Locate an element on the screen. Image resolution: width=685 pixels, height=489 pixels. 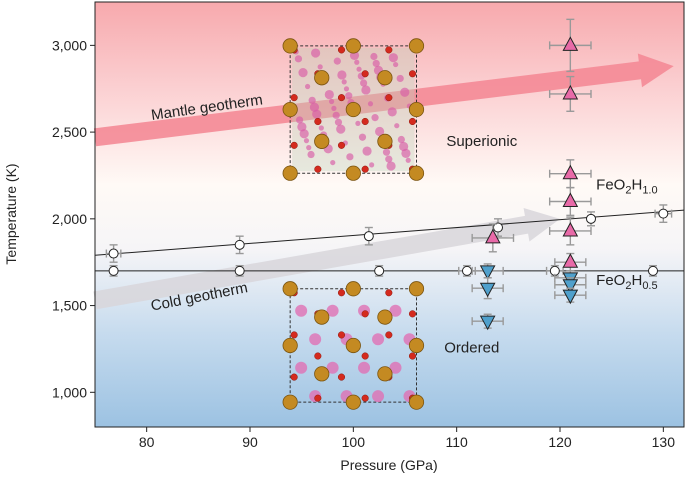
y-tick-label: 1,500 is located at coordinates (69, 306).